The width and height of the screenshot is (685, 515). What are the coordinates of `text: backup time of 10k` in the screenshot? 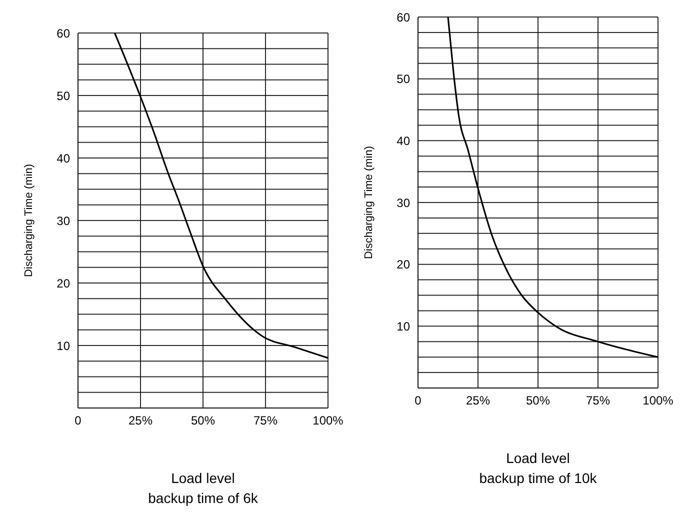 It's located at (538, 478).